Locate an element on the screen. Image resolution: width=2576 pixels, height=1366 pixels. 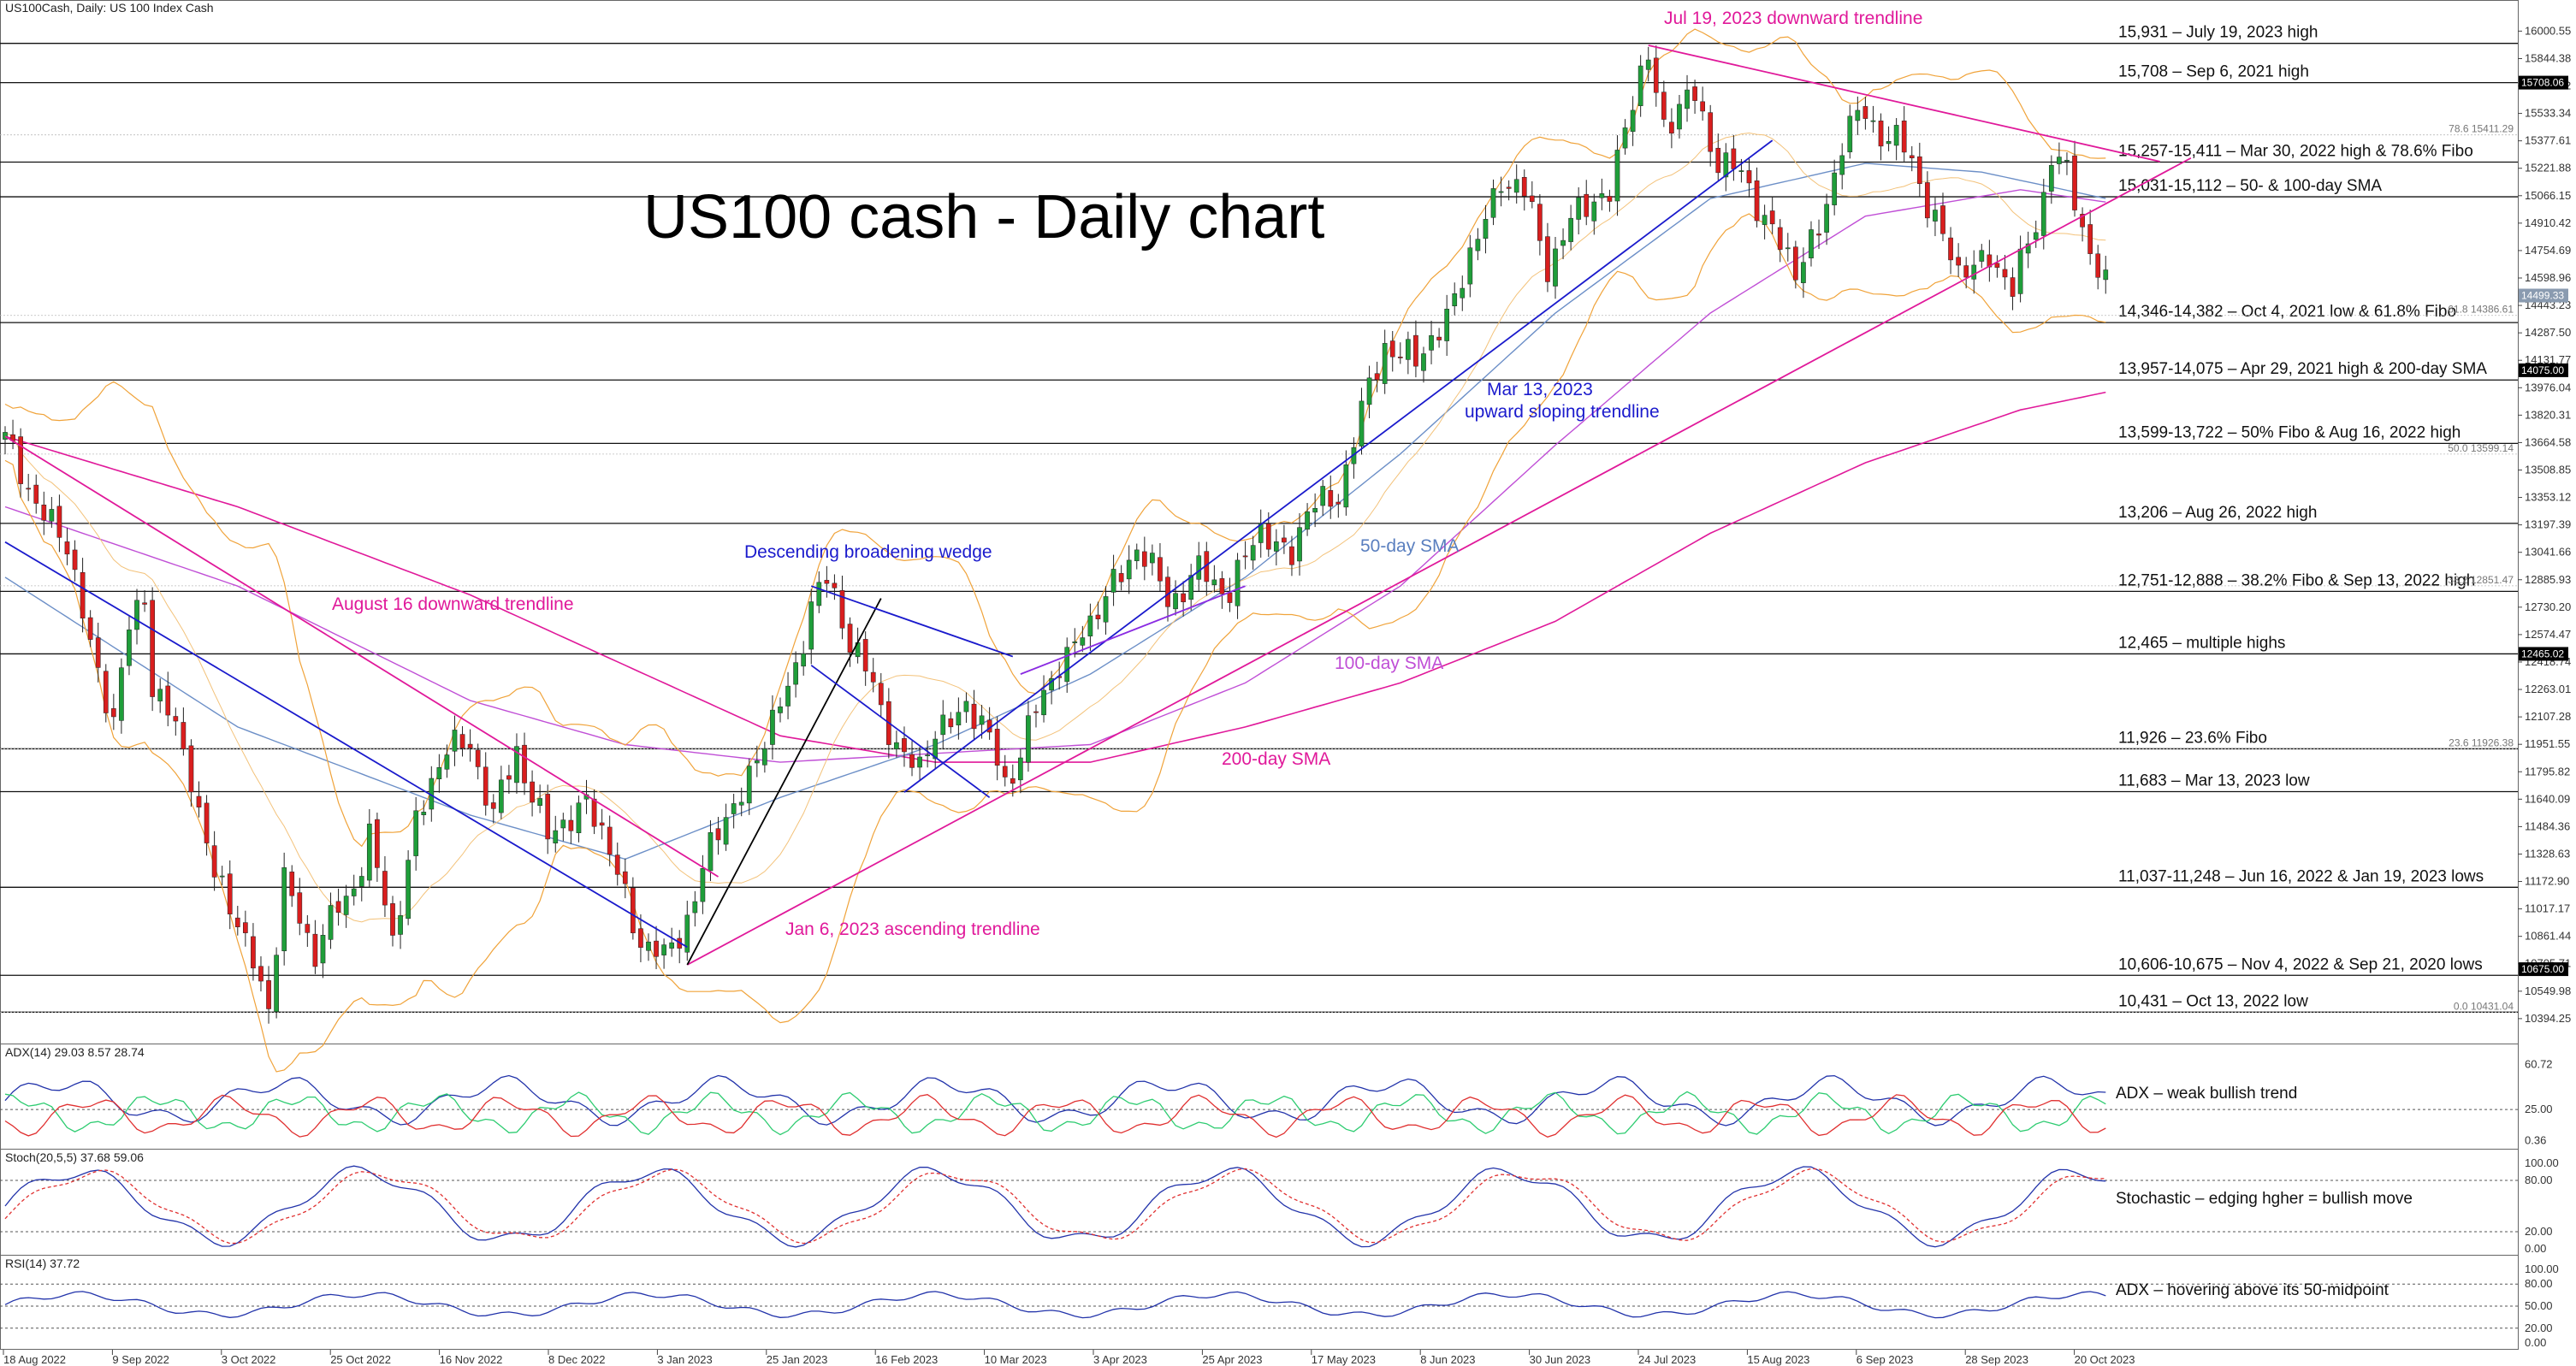
stoch-k-line is located at coordinates (1055, 1206).